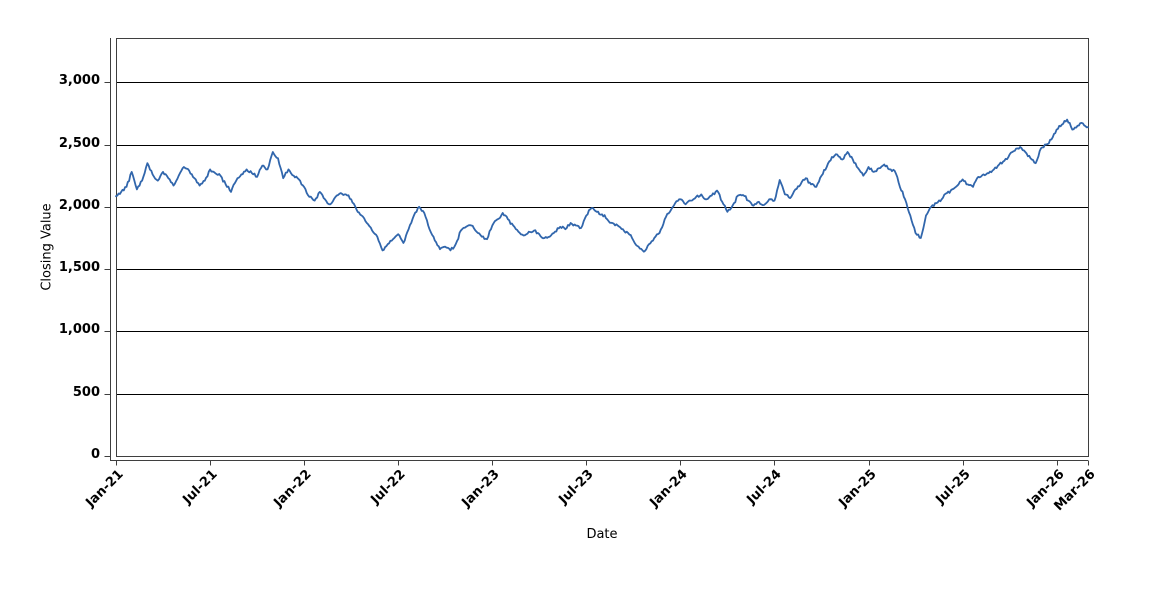 This screenshot has width=1150, height=600. What do you see at coordinates (47, 247) in the screenshot?
I see `y-axis-title: Closing Value` at bounding box center [47, 247].